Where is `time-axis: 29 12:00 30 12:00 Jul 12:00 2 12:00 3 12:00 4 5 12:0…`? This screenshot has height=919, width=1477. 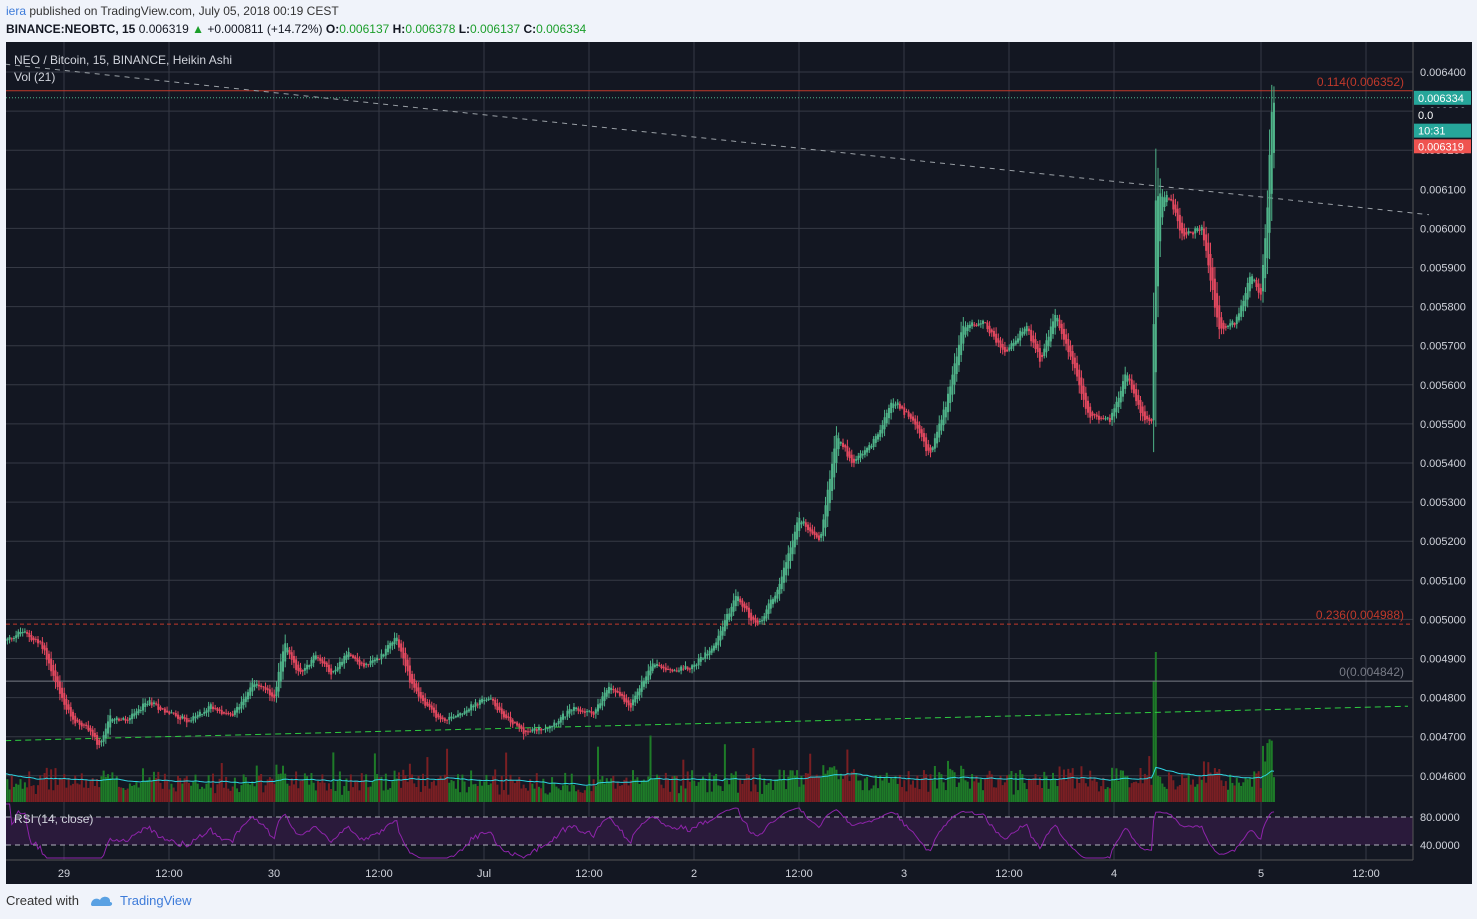
time-axis: 29 12:00 30 12:00 Jul 12:00 2 12:00 3 12:00 4 5 12:0… is located at coordinates (709, 869).